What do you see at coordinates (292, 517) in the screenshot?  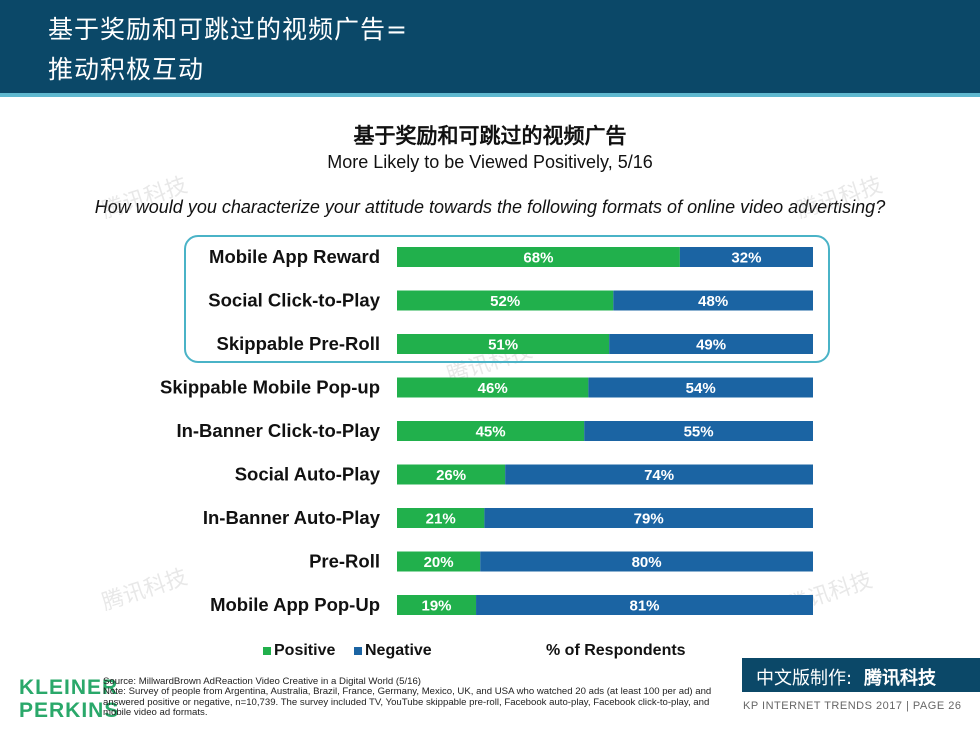 I see `category-label: In-Banner Auto-Play` at bounding box center [292, 517].